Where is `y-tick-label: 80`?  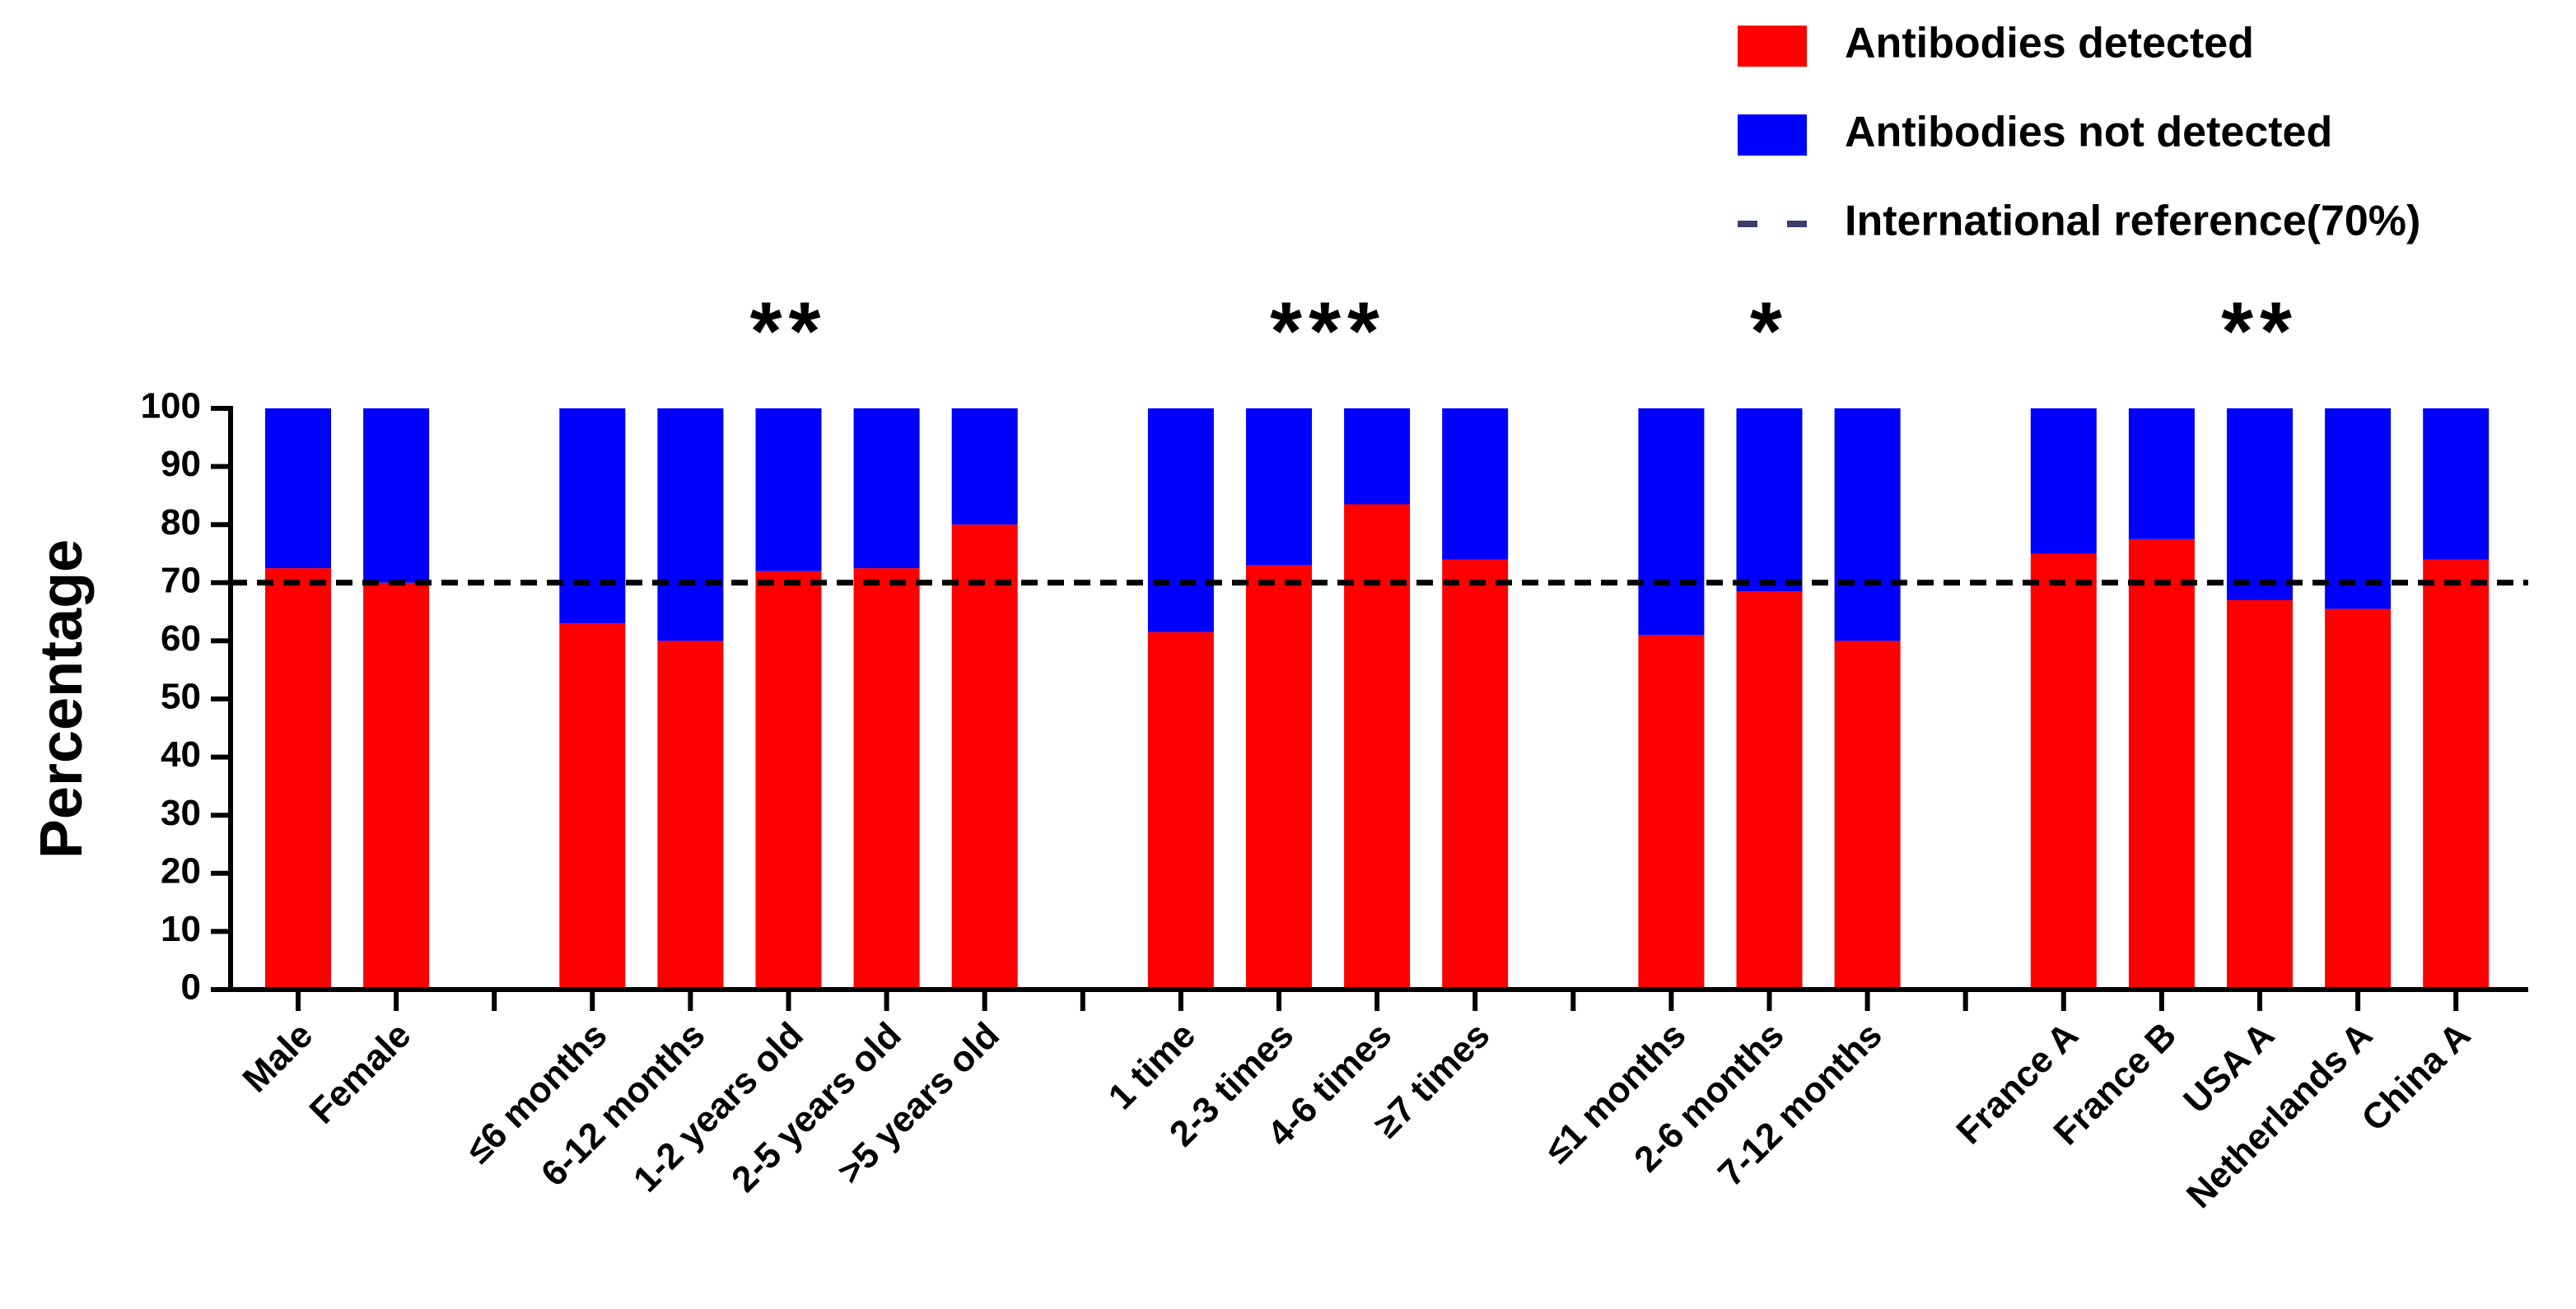
y-tick-label: 80 is located at coordinates (181, 522).